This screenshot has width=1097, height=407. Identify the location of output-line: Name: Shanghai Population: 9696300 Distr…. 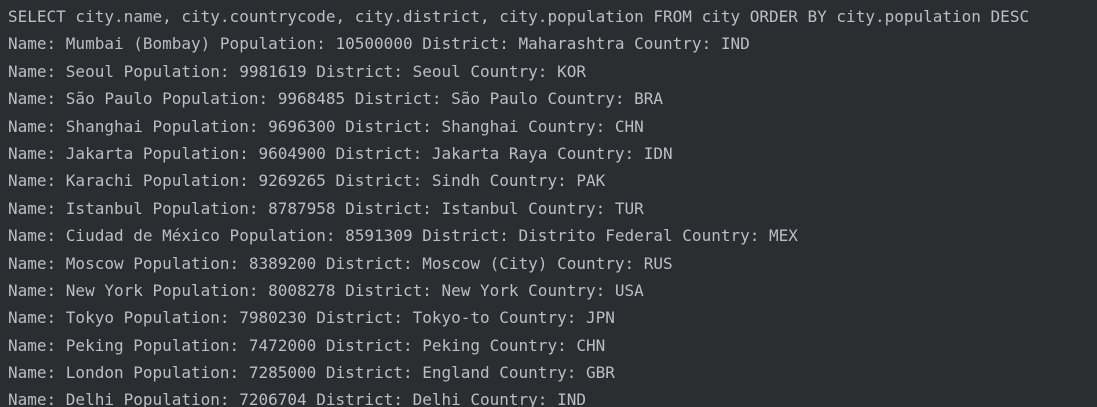
(326, 126).